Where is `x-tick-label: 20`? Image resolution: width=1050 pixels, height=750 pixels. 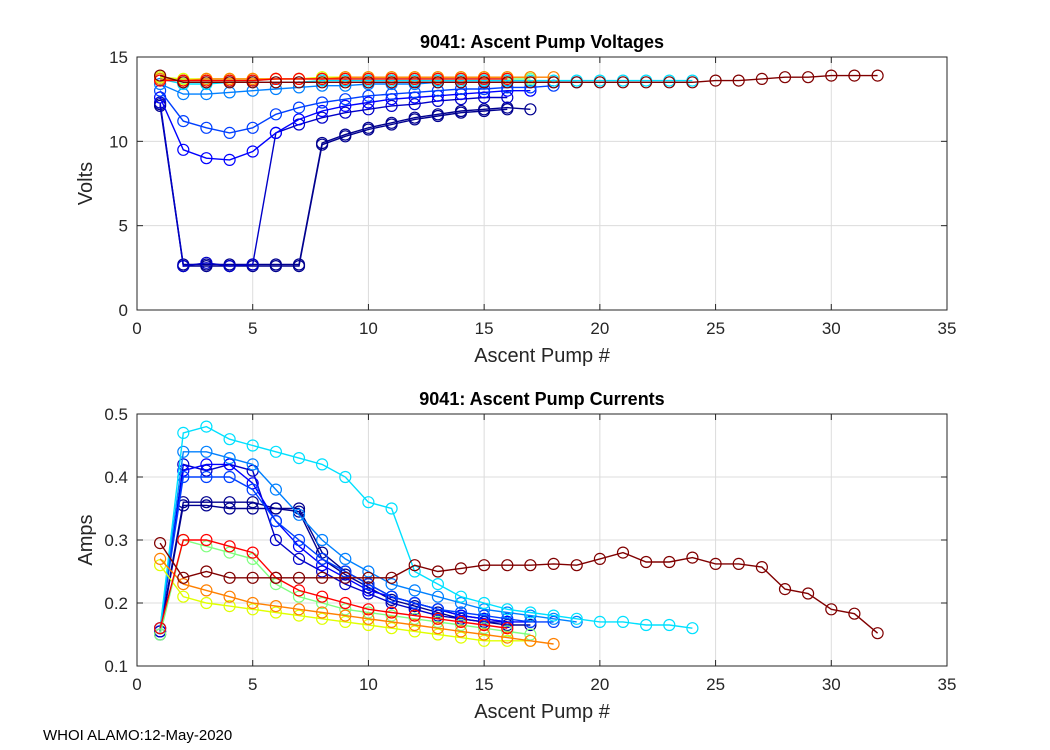 x-tick-label: 20 is located at coordinates (599, 684).